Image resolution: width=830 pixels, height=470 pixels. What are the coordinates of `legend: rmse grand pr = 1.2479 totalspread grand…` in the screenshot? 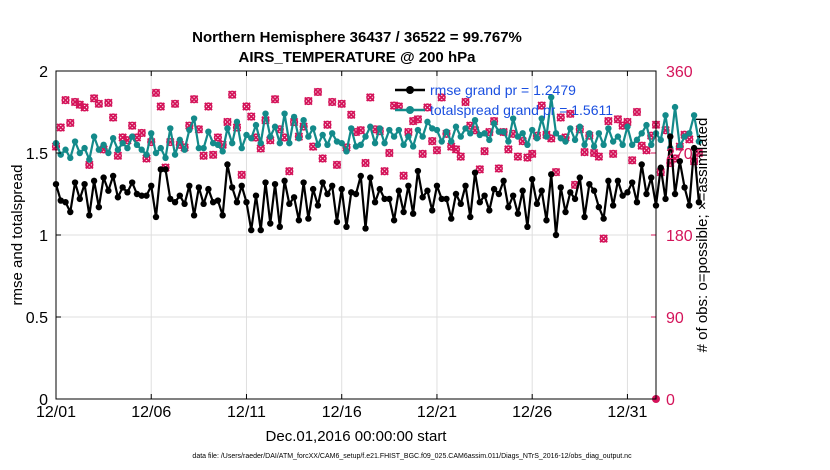 It's located at (504, 100).